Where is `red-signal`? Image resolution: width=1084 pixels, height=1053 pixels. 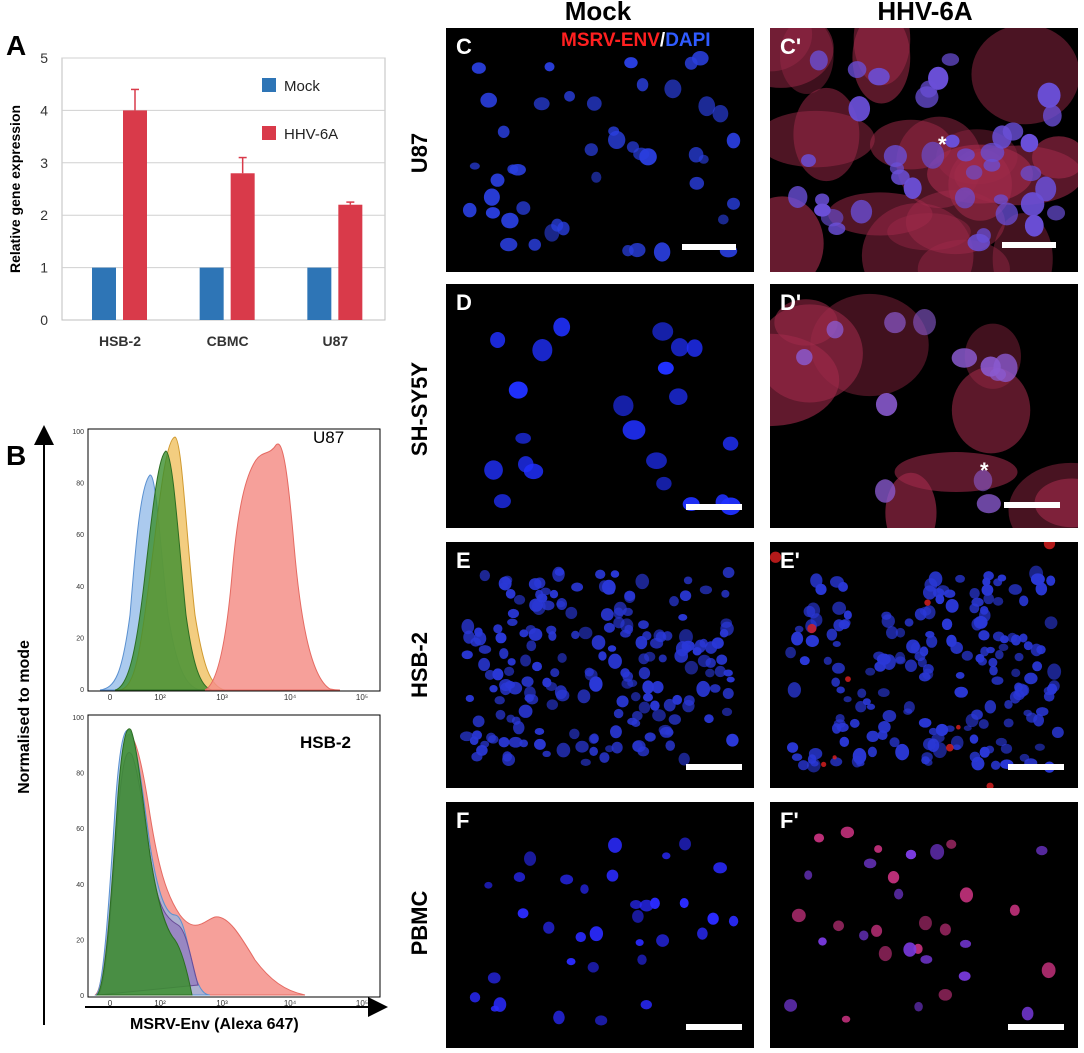 red-signal is located at coordinates (812, 628).